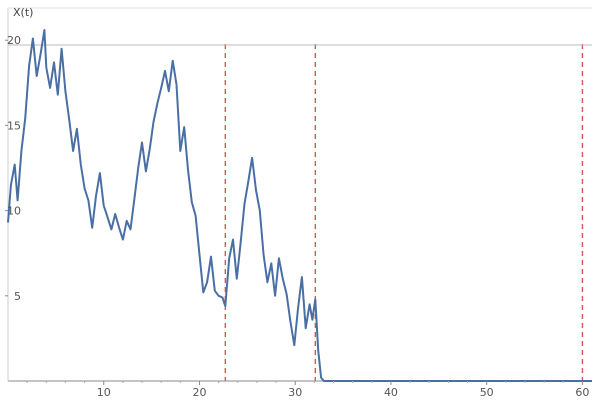 This screenshot has height=400, width=593. Describe the element at coordinates (391, 392) in the screenshot. I see `x-tick-label: 40` at that location.